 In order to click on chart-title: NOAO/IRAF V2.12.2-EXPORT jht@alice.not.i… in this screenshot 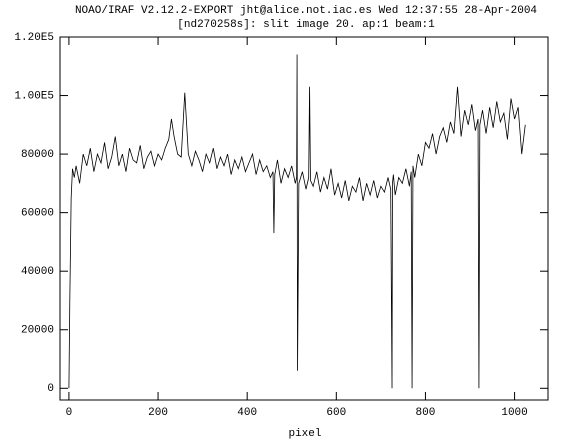, I will do `click(306, 11)`.